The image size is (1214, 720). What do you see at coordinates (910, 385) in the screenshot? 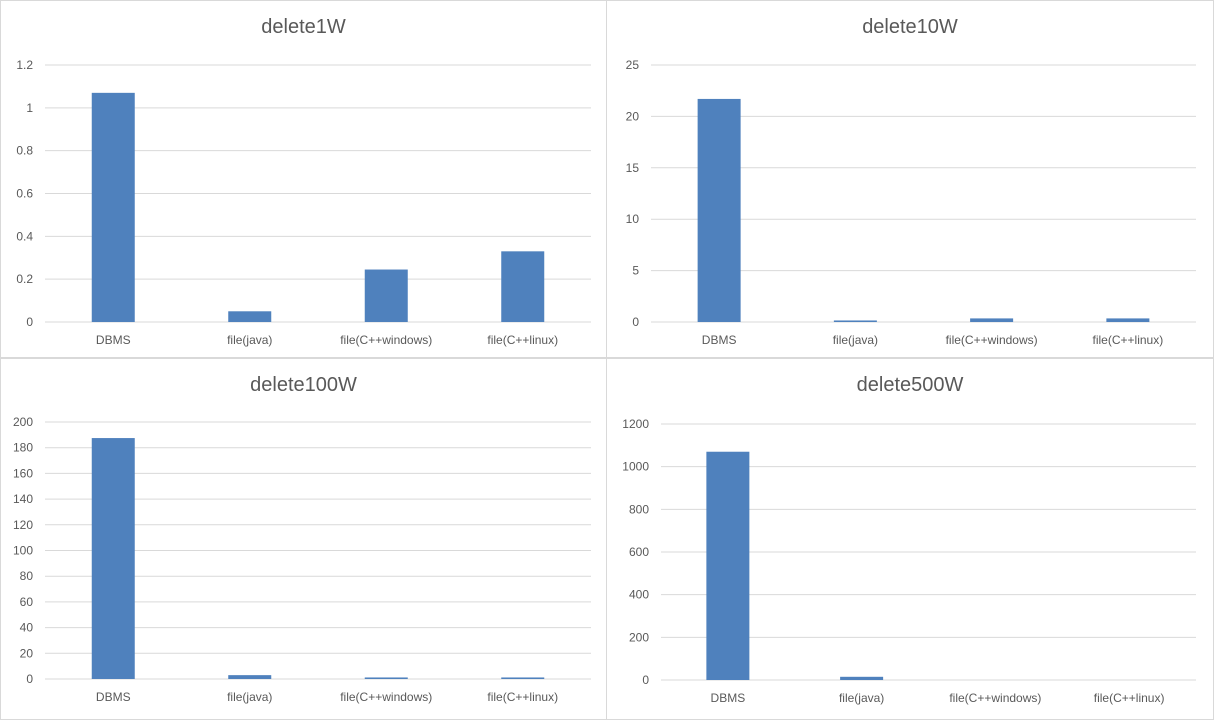
I see `chart-title: delete500W` at bounding box center [910, 385].